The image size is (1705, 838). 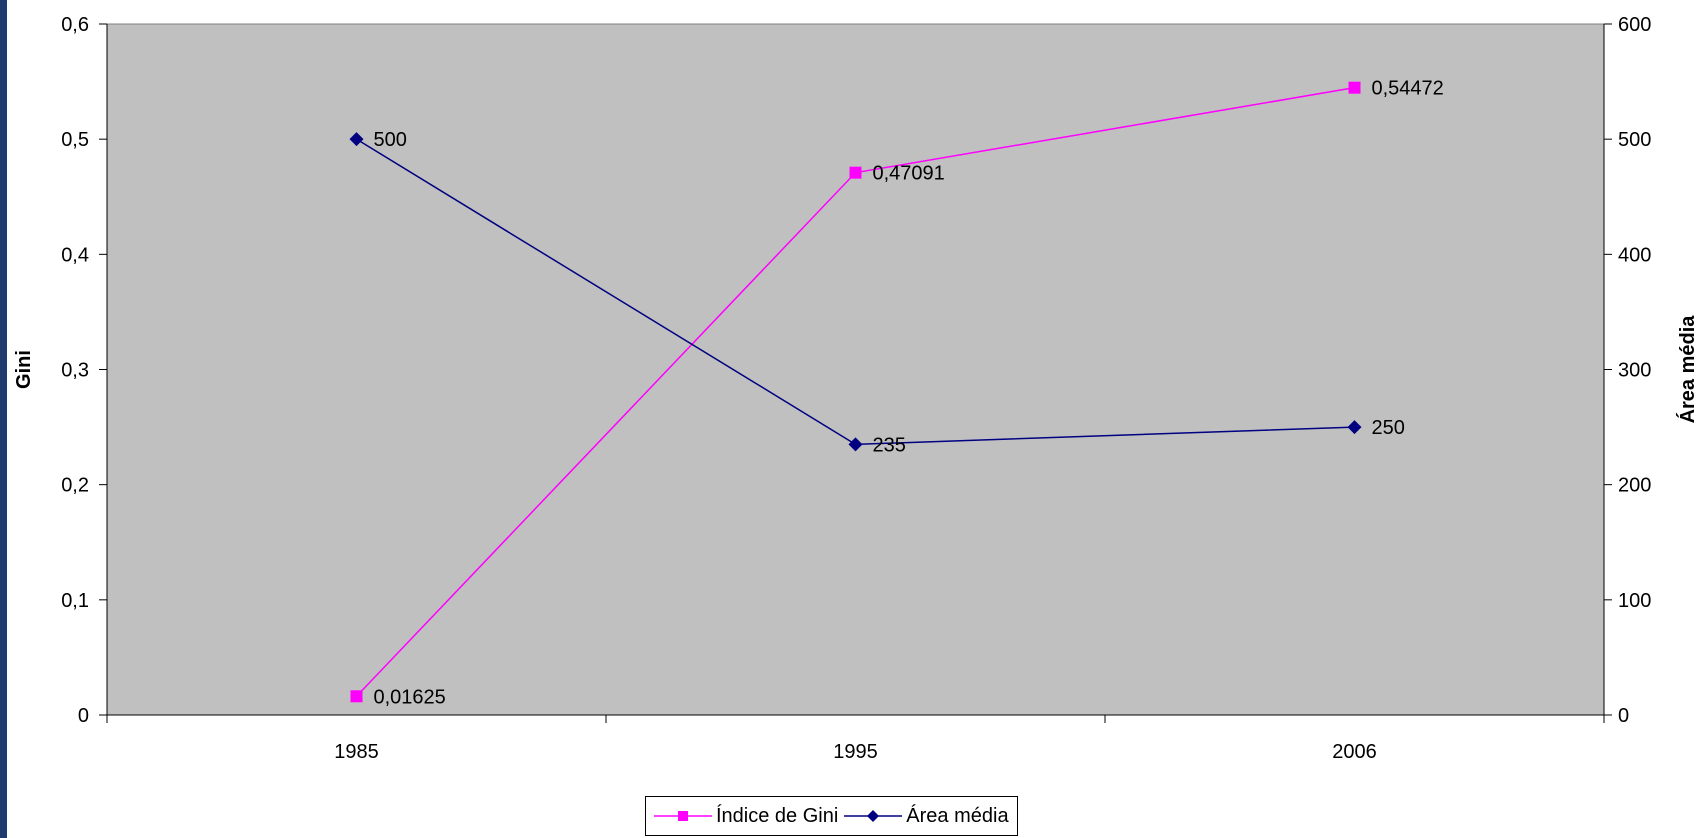 What do you see at coordinates (1634, 371) in the screenshot?
I see `y2-tick-label: 300` at bounding box center [1634, 371].